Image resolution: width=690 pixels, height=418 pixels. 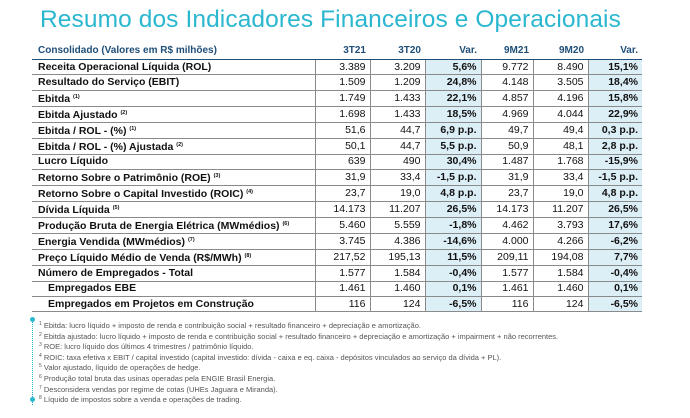 What do you see at coordinates (452, 304) in the screenshot?
I see `var-quarter: -6,5%` at bounding box center [452, 304].